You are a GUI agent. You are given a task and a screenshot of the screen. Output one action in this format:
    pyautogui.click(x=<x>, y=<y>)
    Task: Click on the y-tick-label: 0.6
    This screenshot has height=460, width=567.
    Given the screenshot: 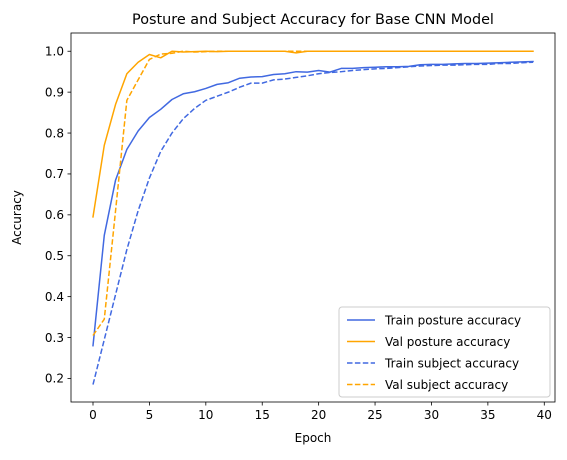 What is the action you would take?
    pyautogui.click(x=54, y=215)
    